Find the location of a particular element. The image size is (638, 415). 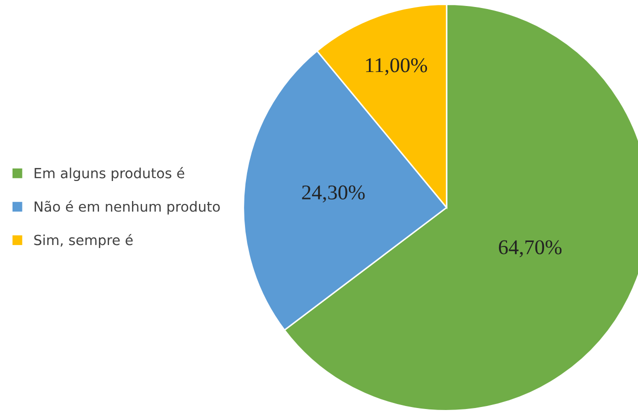

data-label: 11,00% is located at coordinates (397, 67).